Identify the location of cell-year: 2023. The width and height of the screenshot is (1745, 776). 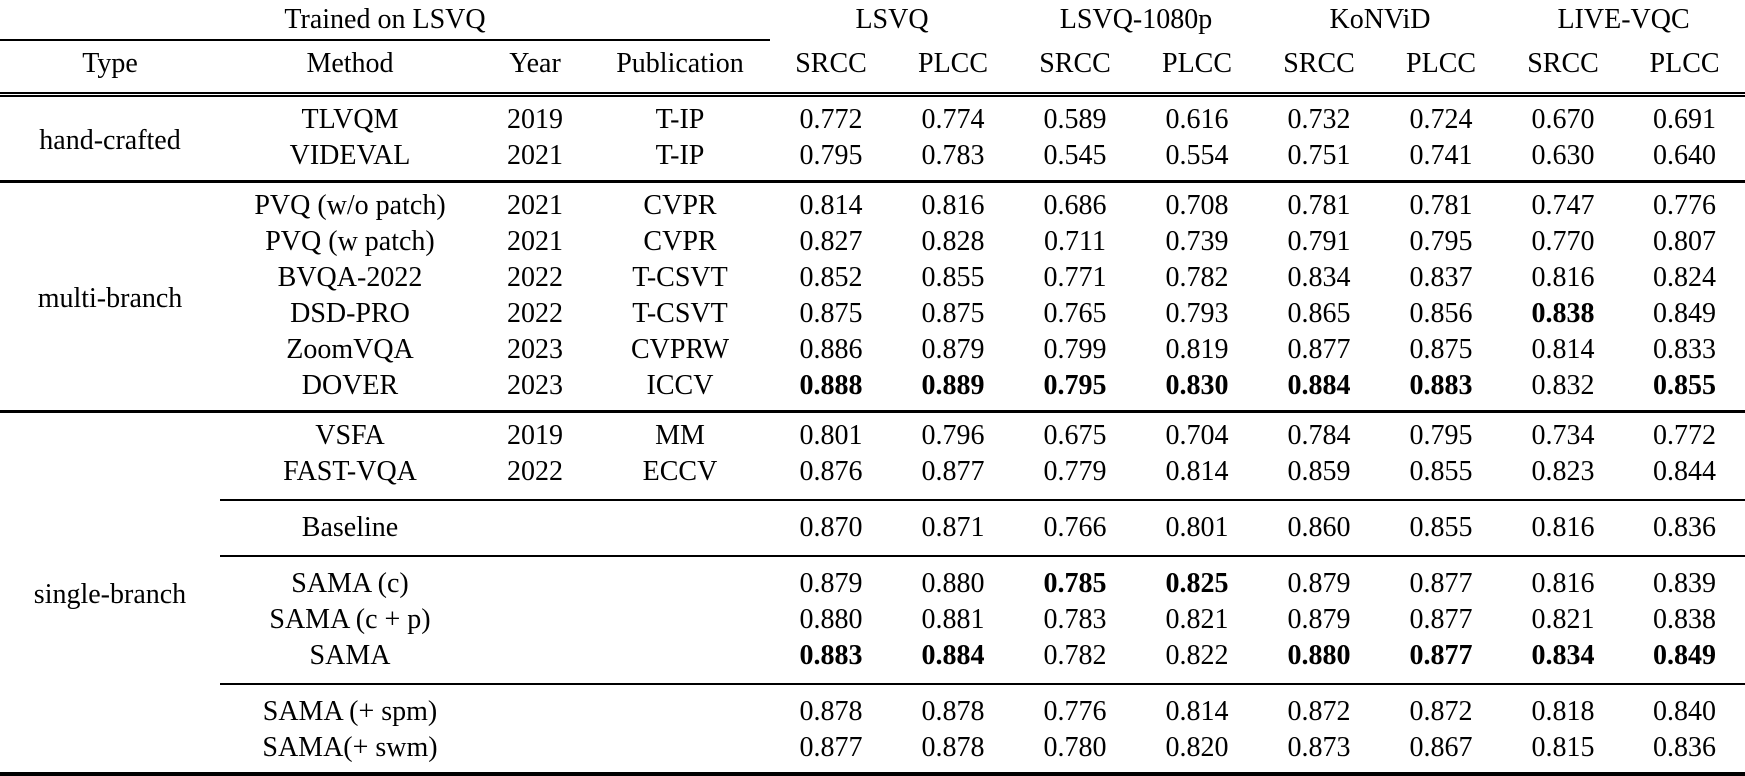
(535, 385).